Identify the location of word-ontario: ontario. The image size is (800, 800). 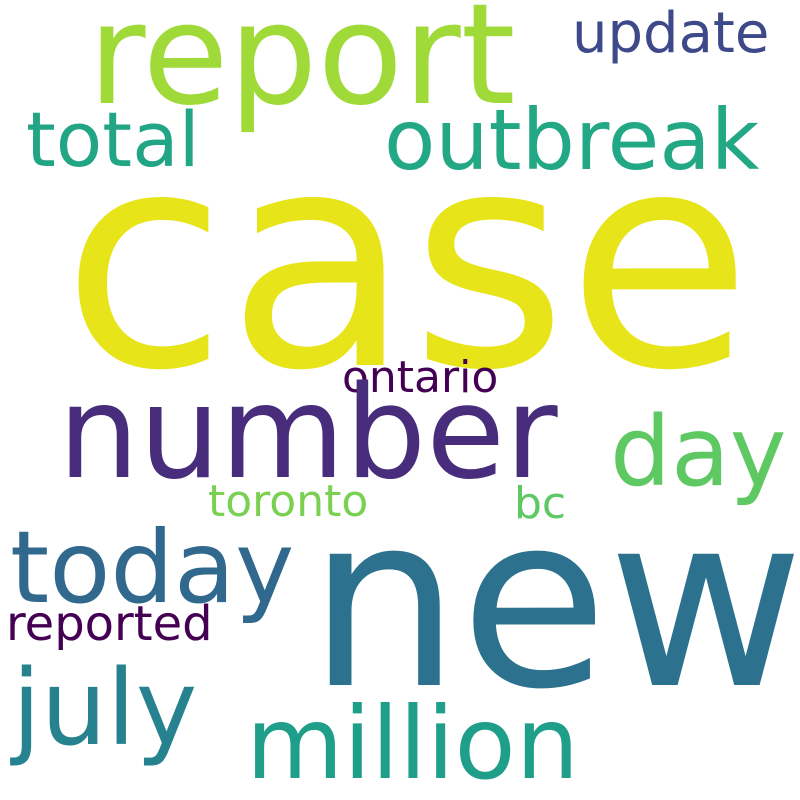
(420, 377).